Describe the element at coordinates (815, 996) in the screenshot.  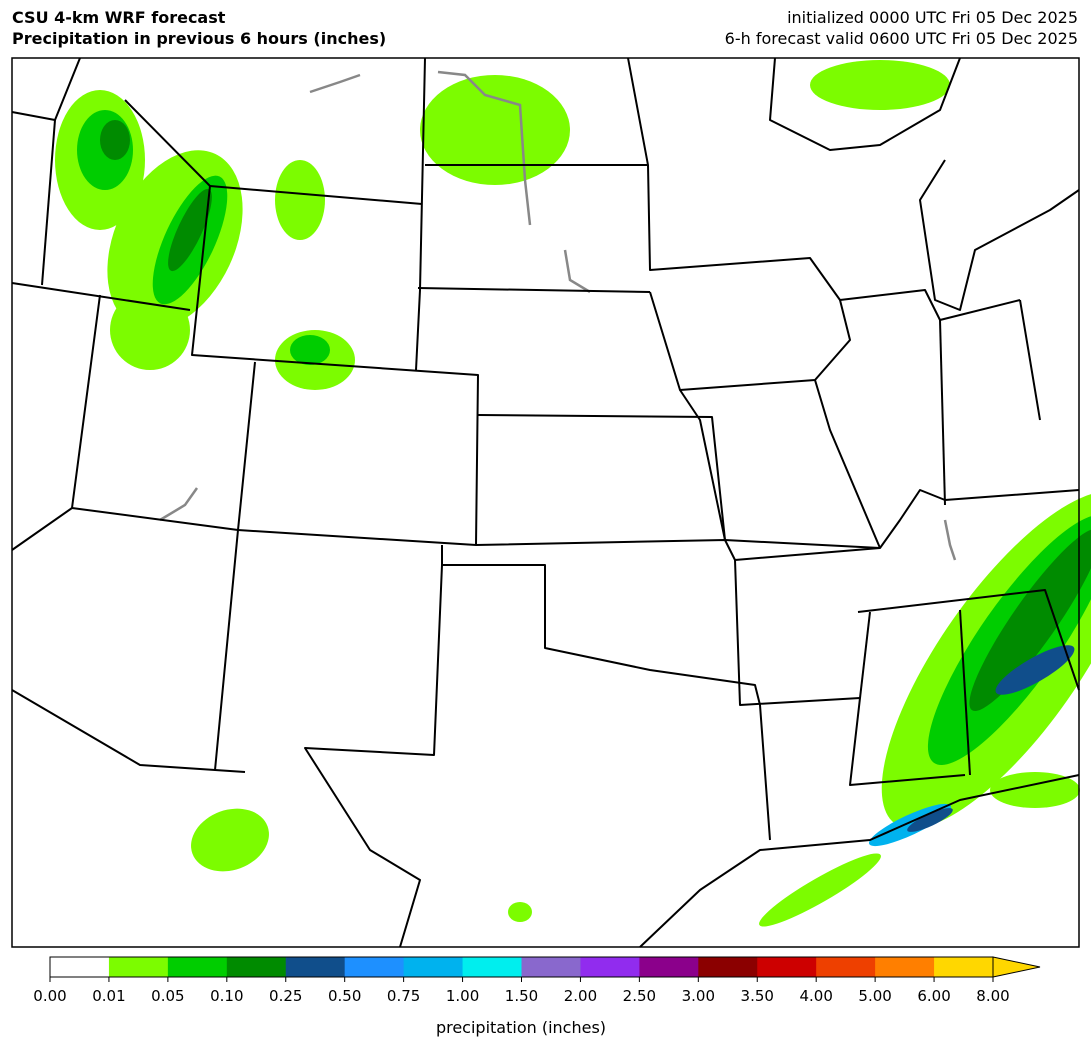
I see `tick-label: 4.00` at that location.